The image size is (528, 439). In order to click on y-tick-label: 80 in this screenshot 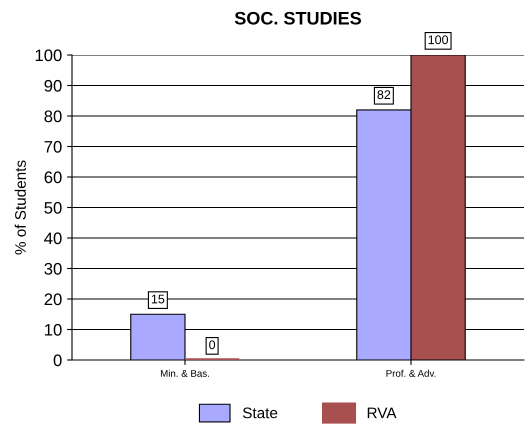, I will do `click(53, 116)`.